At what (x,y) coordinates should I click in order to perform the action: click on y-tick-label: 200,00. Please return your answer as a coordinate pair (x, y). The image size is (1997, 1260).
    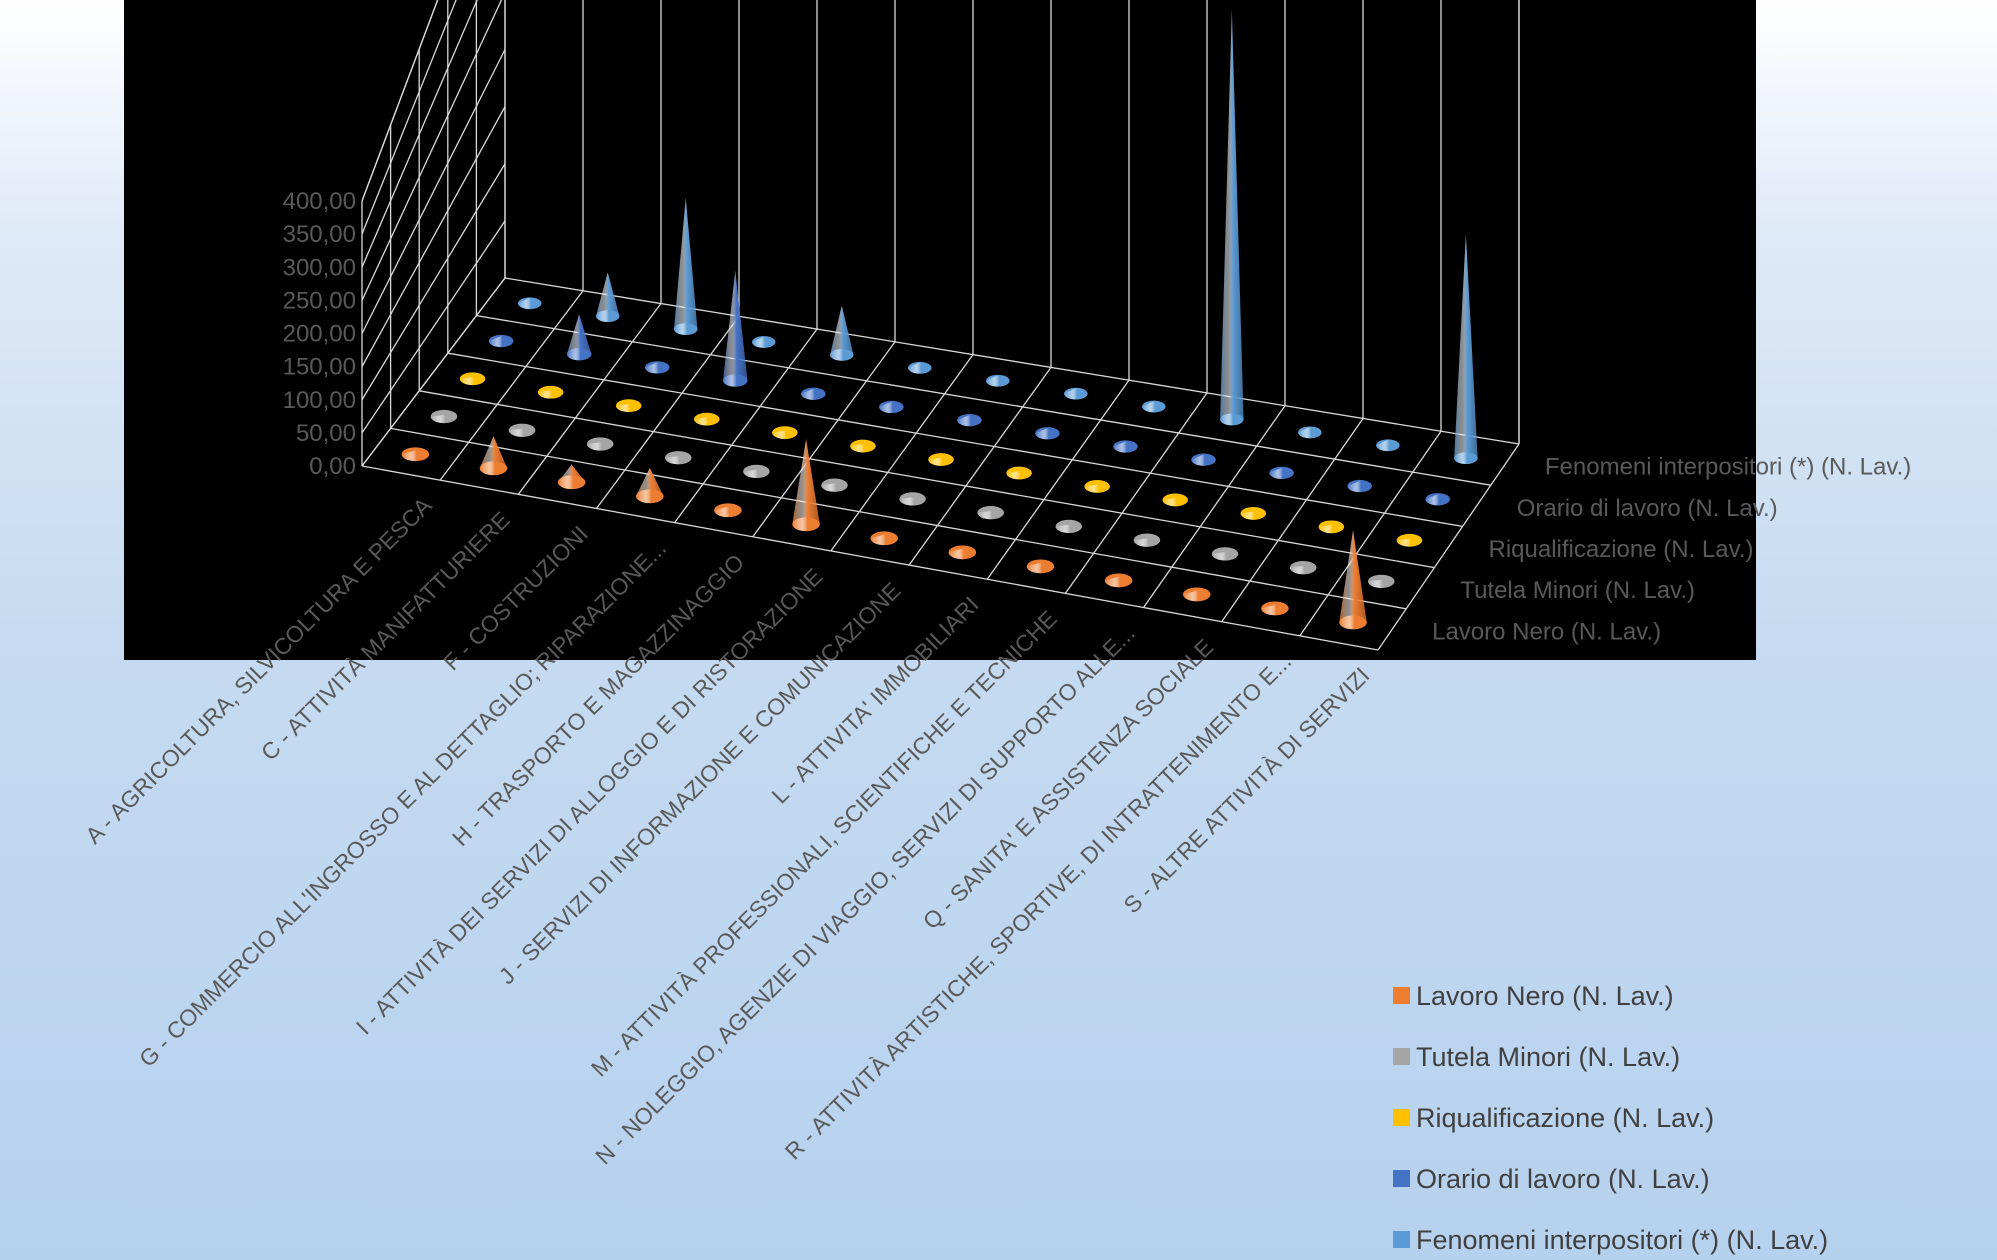
    Looking at the image, I should click on (319, 334).